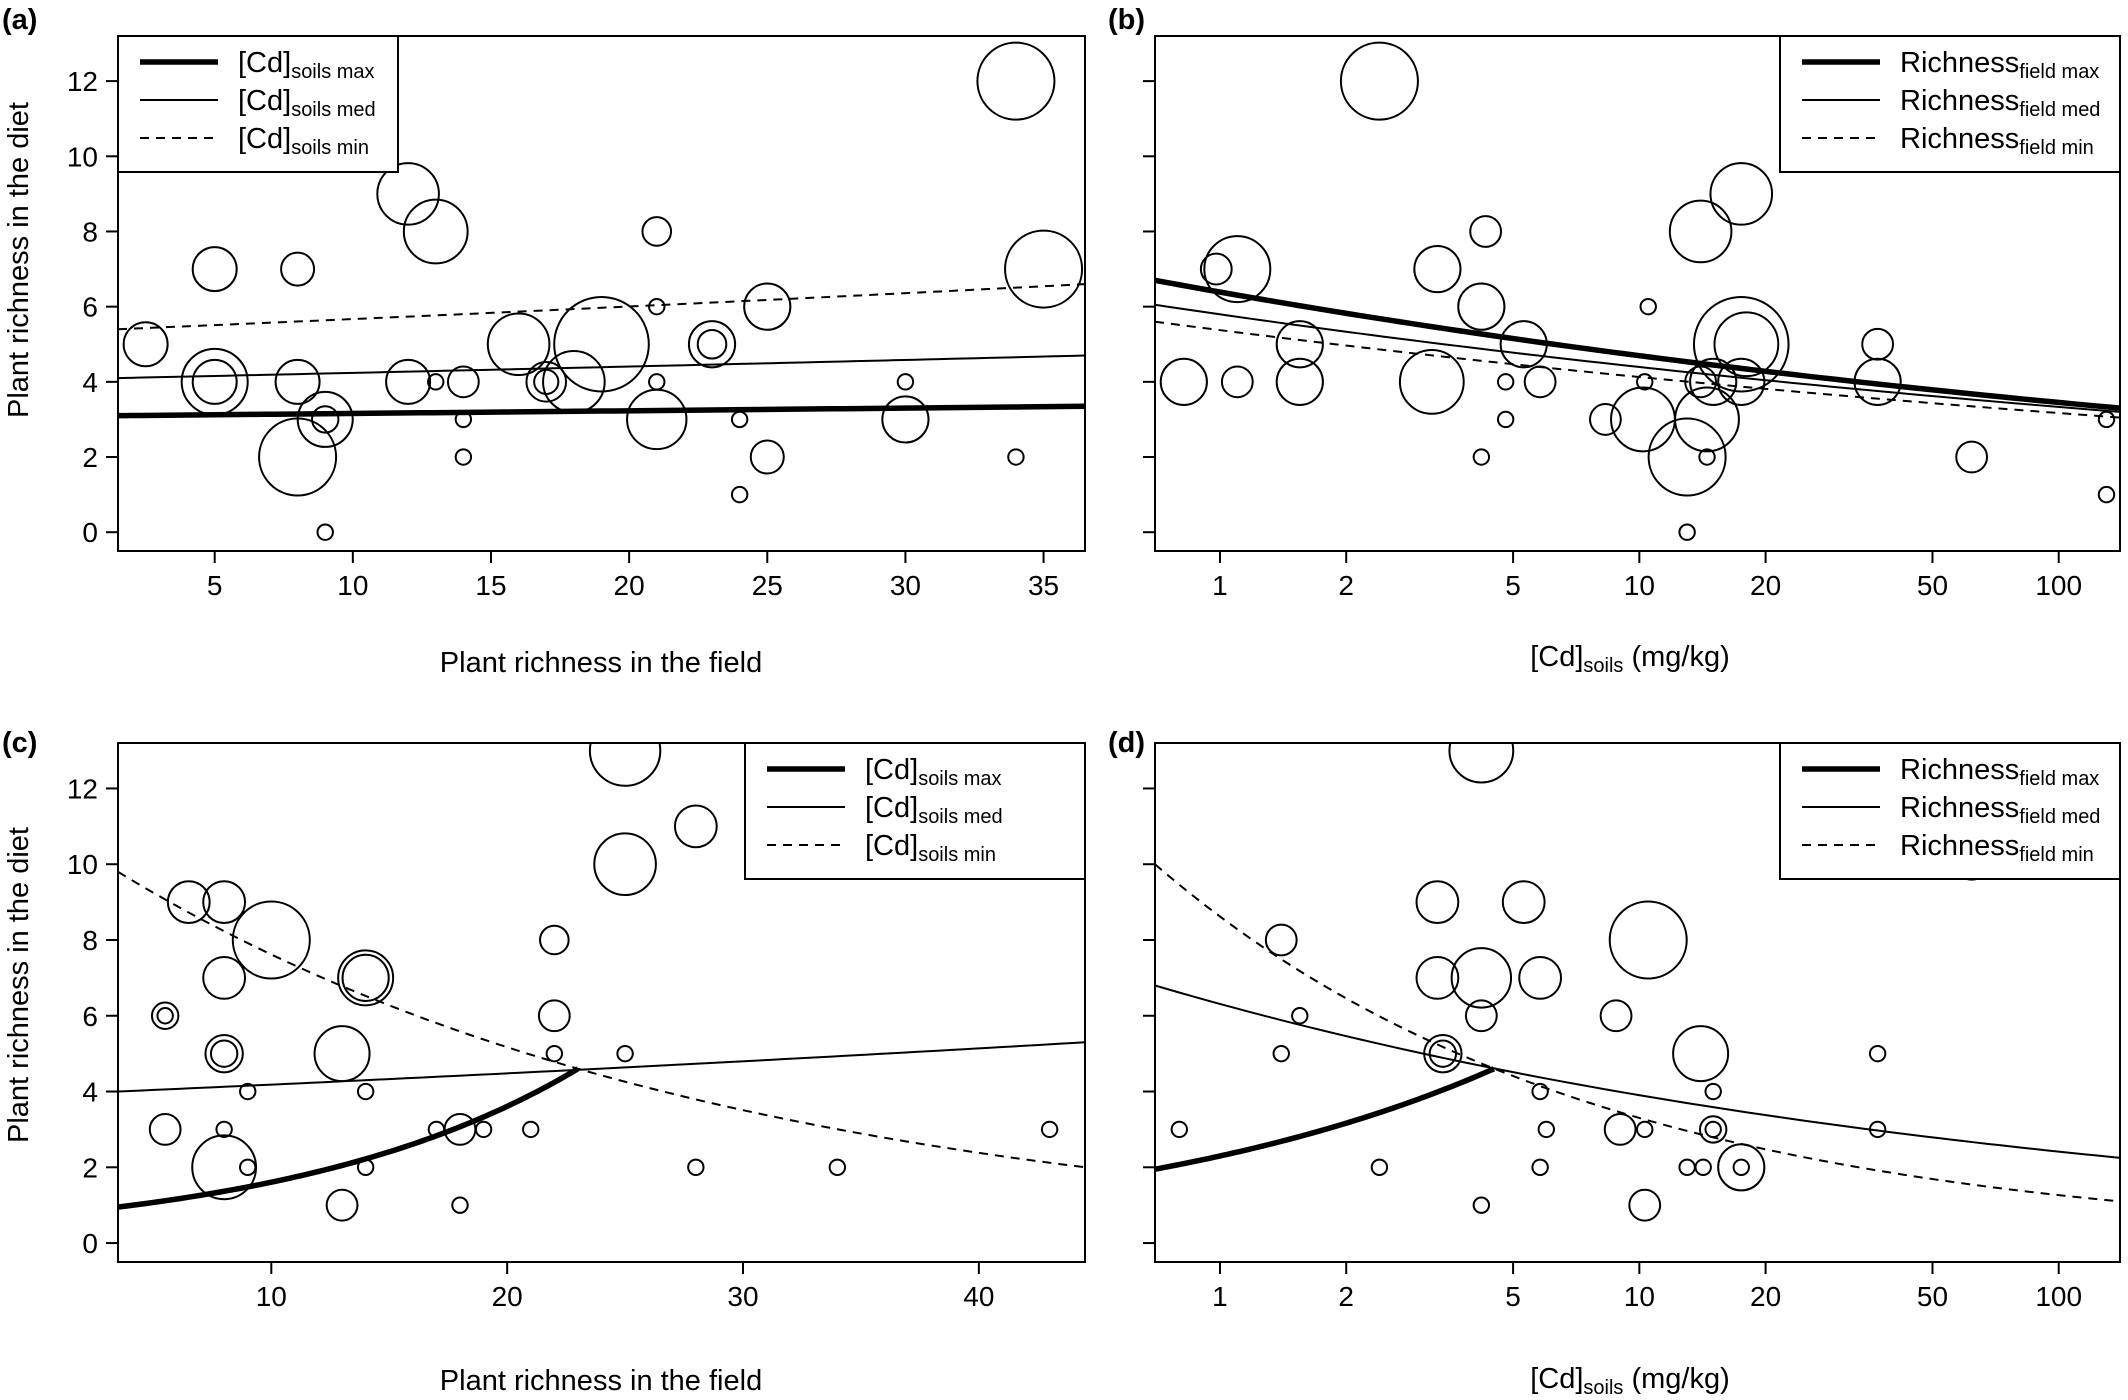 The width and height of the screenshot is (2128, 1400). I want to click on panel-label-a: (a), so click(19, 20).